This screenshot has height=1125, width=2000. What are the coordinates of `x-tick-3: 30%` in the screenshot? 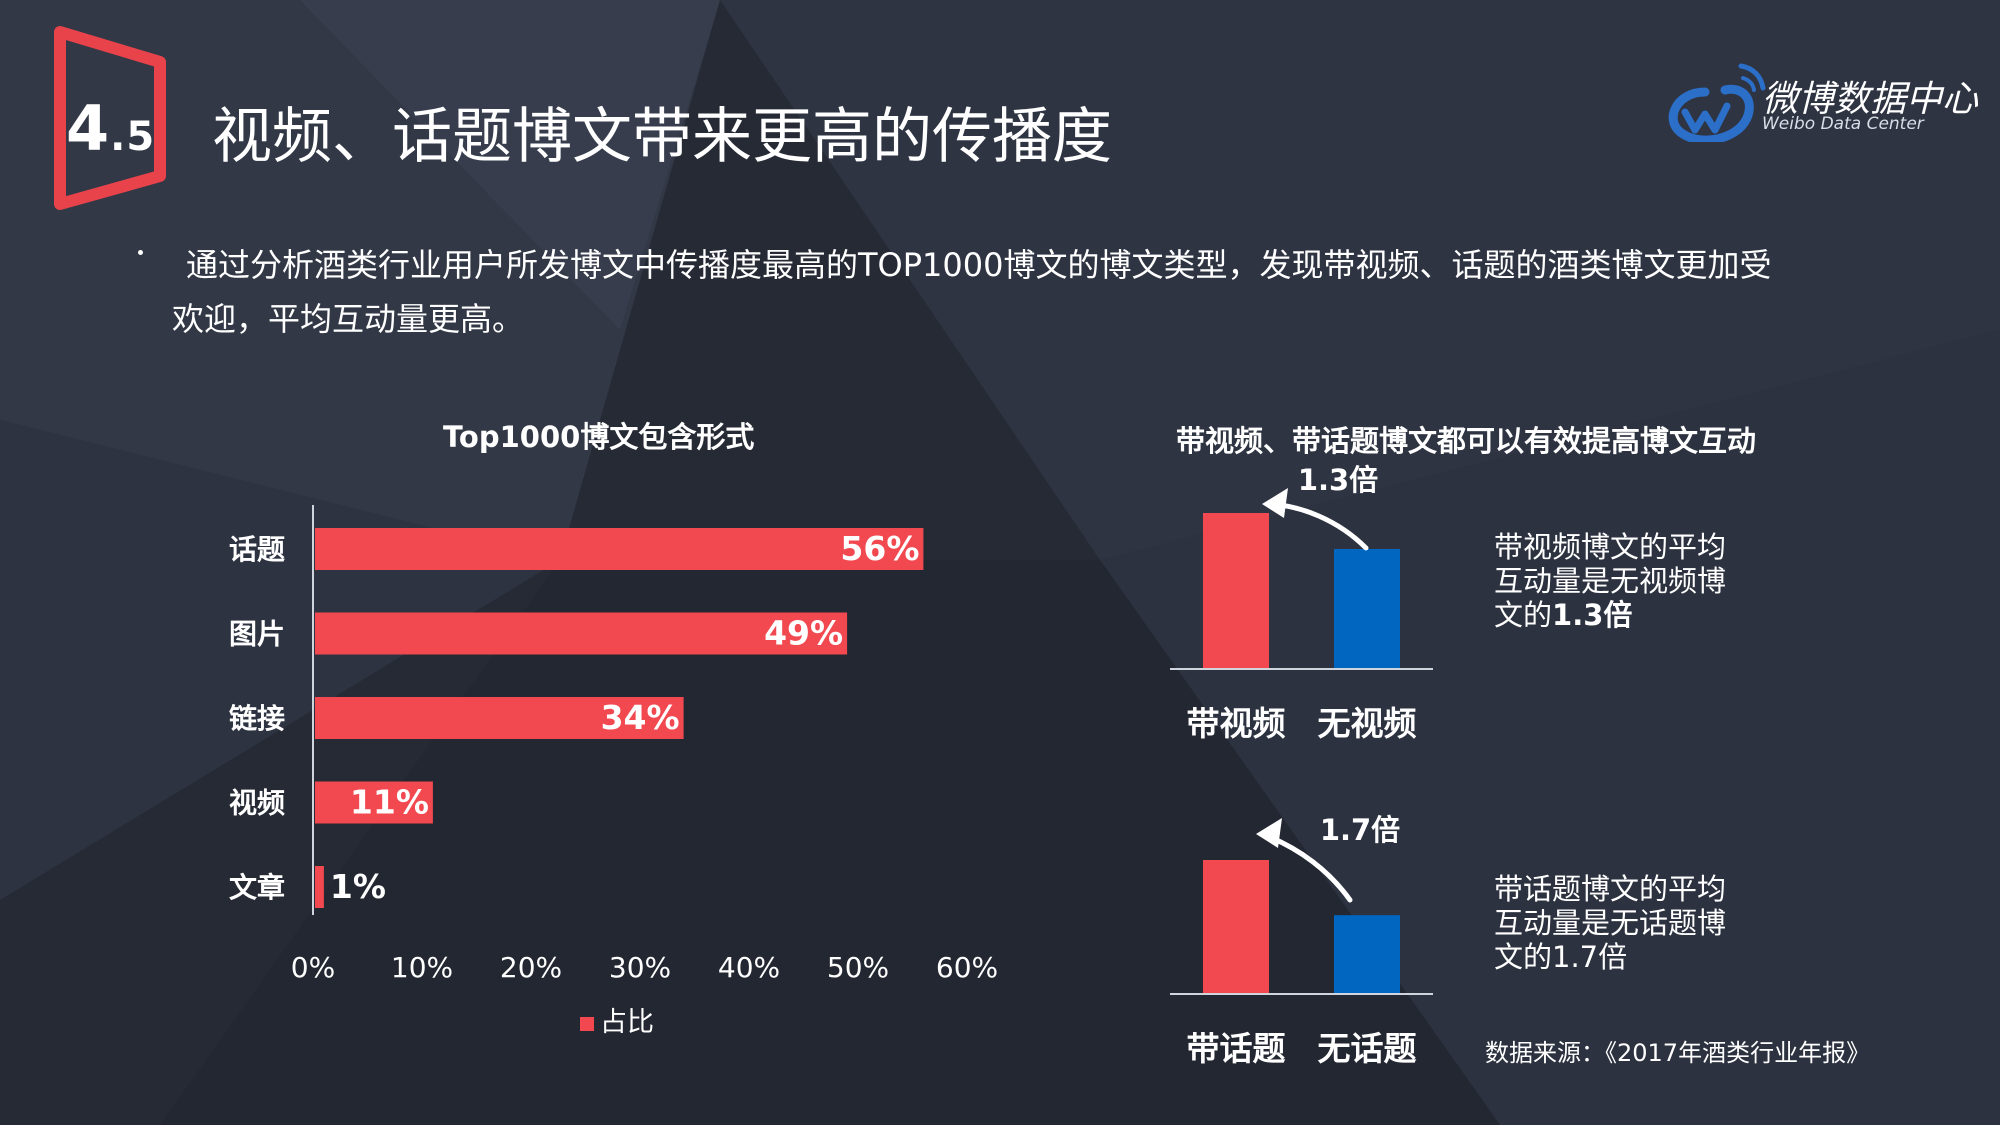 It's located at (640, 967).